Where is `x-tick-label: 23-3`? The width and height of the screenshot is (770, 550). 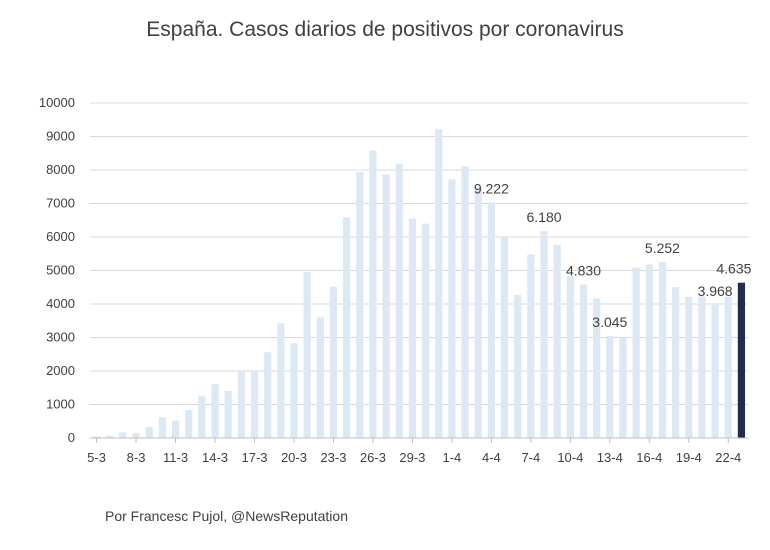 x-tick-label: 23-3 is located at coordinates (333, 457).